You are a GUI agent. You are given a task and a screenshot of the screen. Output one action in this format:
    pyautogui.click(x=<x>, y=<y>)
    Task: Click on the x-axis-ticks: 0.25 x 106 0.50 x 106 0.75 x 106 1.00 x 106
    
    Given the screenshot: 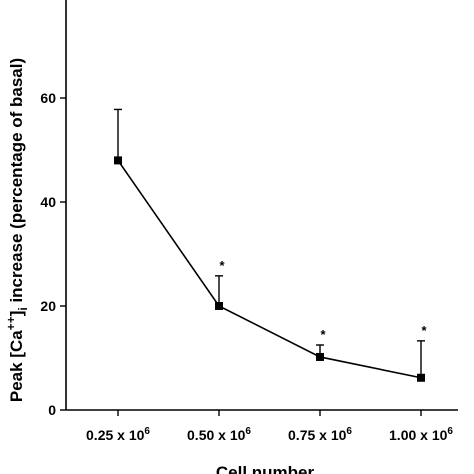 What is the action you would take?
    pyautogui.click(x=269, y=426)
    